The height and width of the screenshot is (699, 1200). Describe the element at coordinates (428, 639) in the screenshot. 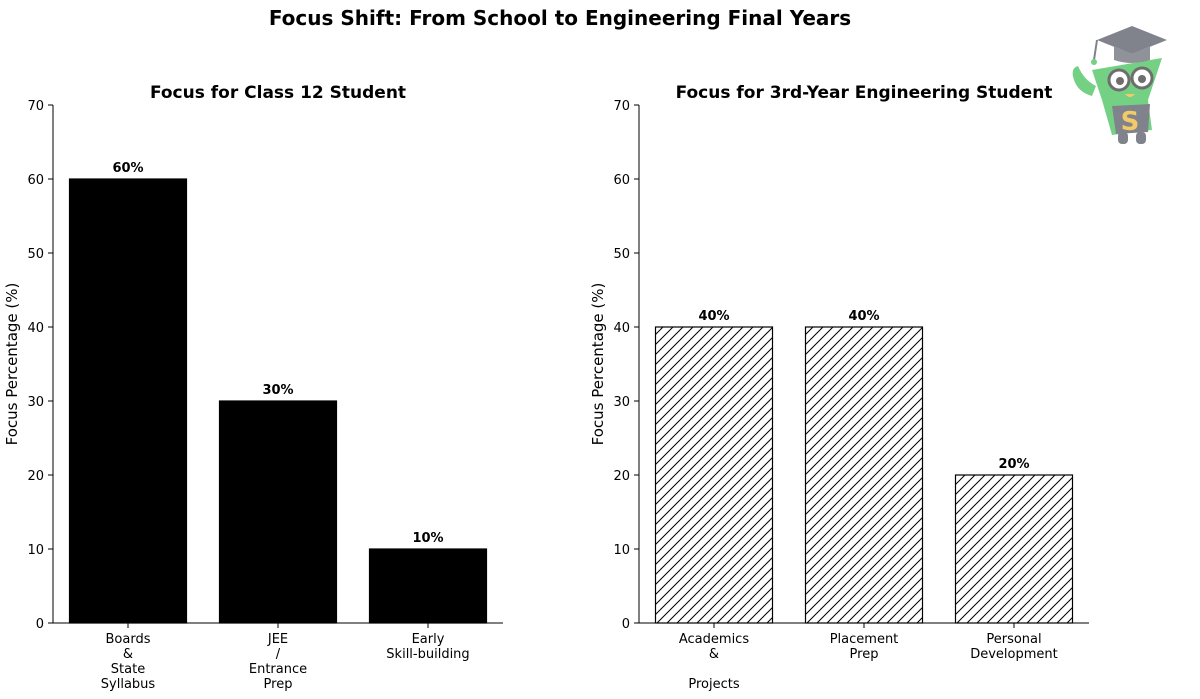

I see `x-tick-label-line: Early` at that location.